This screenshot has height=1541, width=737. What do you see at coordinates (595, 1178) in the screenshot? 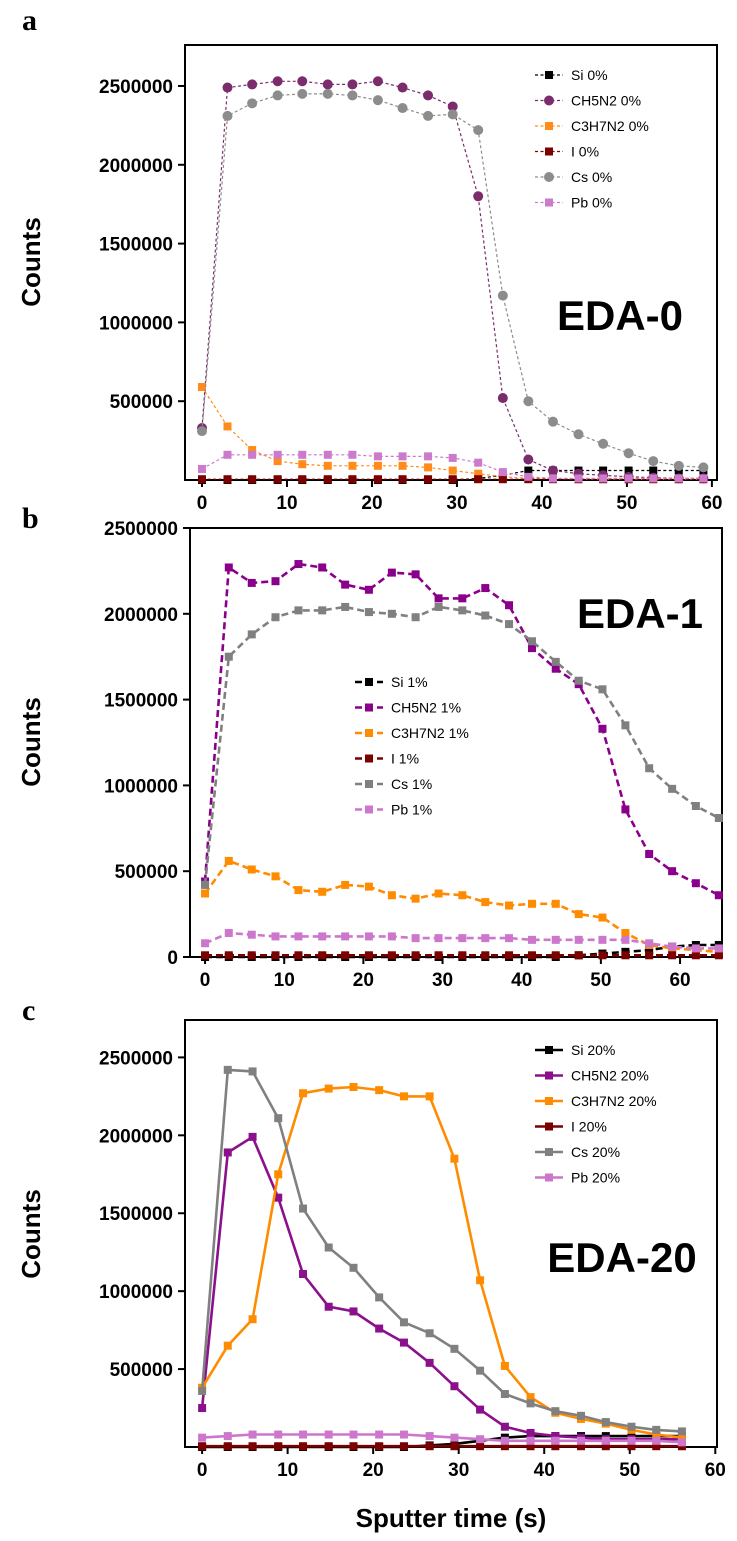
I see `legend-label: Pb 20%` at bounding box center [595, 1178].